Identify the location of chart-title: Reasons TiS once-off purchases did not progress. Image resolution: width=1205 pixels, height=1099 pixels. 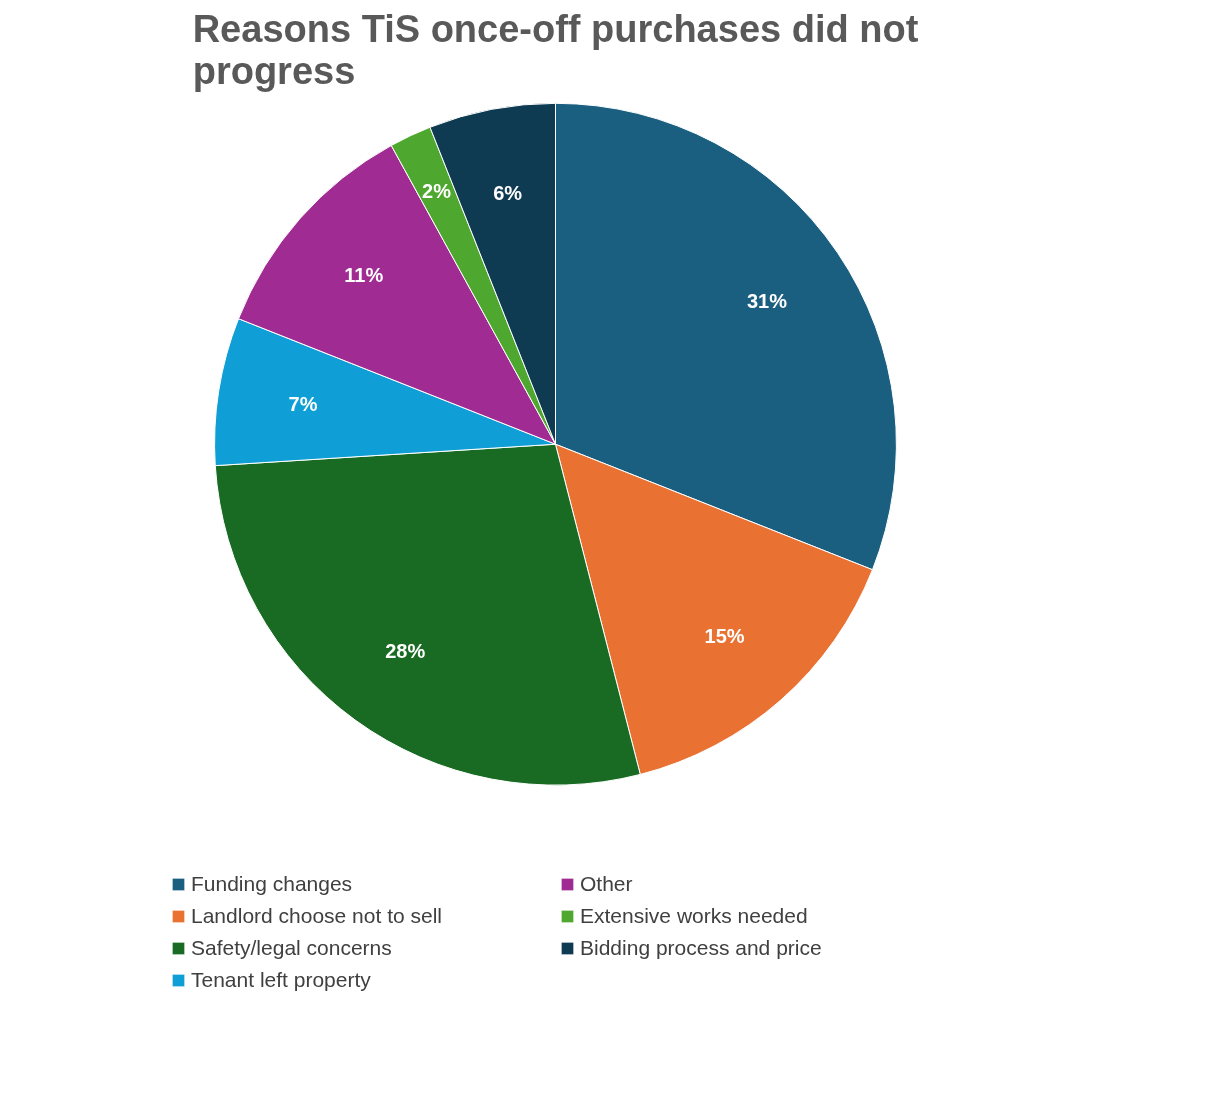
(555, 49).